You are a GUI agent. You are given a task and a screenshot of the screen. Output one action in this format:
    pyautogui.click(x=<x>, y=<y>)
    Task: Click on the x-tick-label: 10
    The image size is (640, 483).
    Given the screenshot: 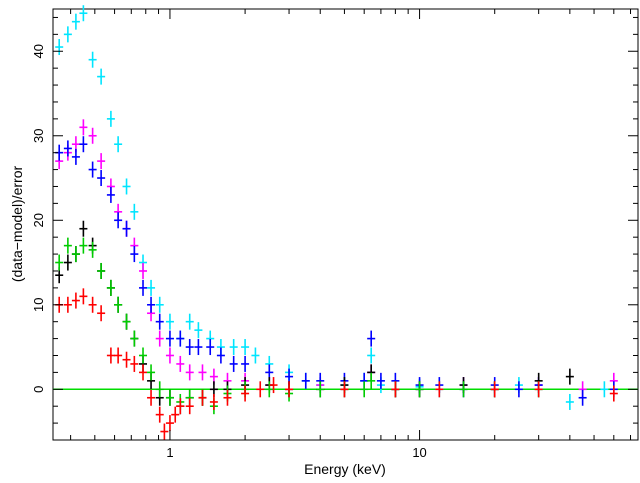 What is the action you would take?
    pyautogui.click(x=419, y=452)
    